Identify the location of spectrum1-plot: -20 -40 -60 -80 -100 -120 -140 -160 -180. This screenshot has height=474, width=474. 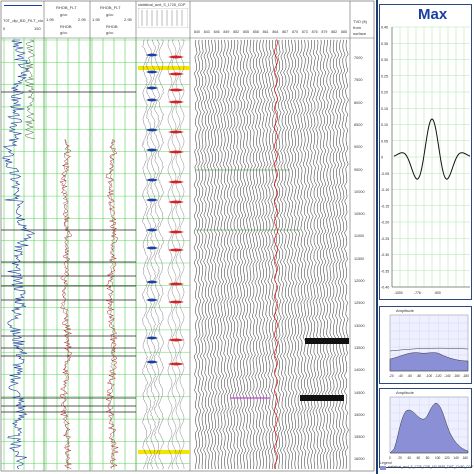
(429, 346).